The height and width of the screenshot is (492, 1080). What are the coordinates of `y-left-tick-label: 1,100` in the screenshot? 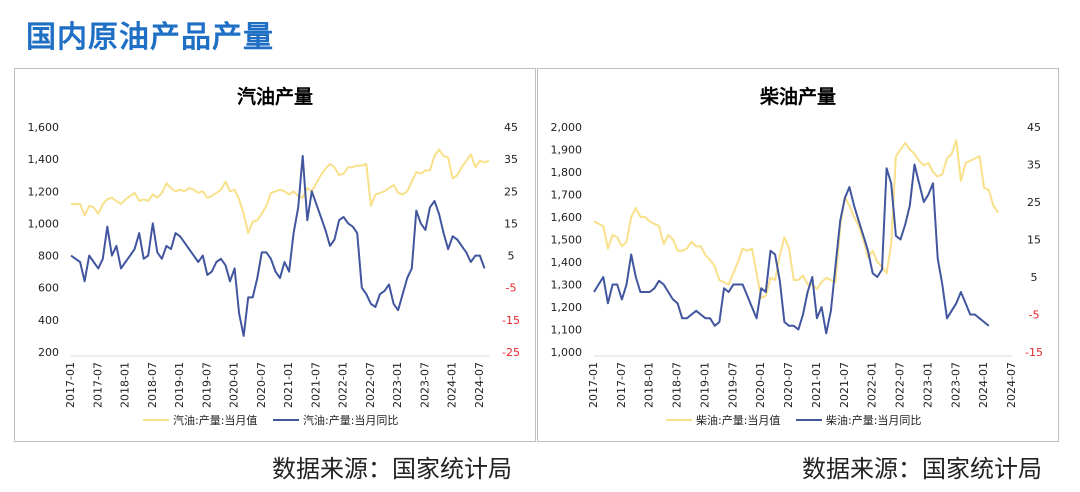 It's located at (567, 330).